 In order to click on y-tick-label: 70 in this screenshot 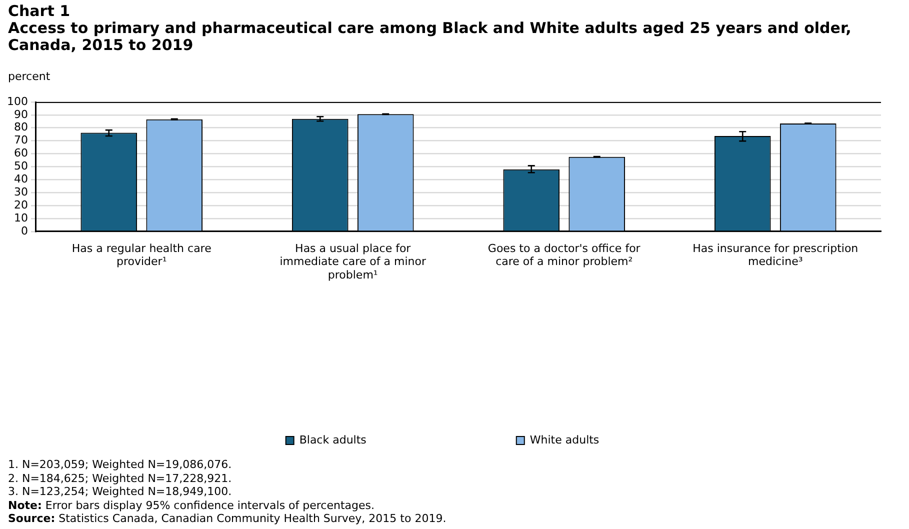, I will do `click(21, 140)`.